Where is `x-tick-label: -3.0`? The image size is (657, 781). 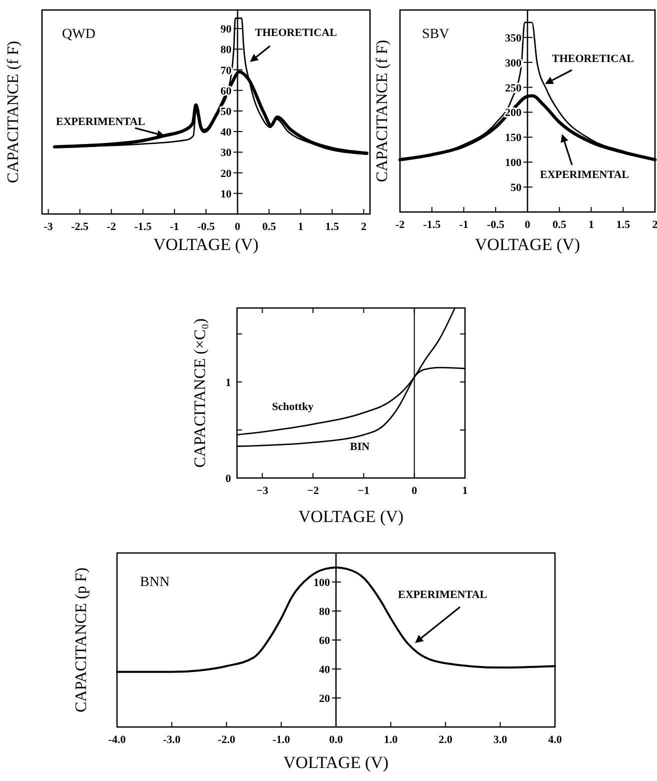
x-tick-label: -3.0 is located at coordinates (172, 740).